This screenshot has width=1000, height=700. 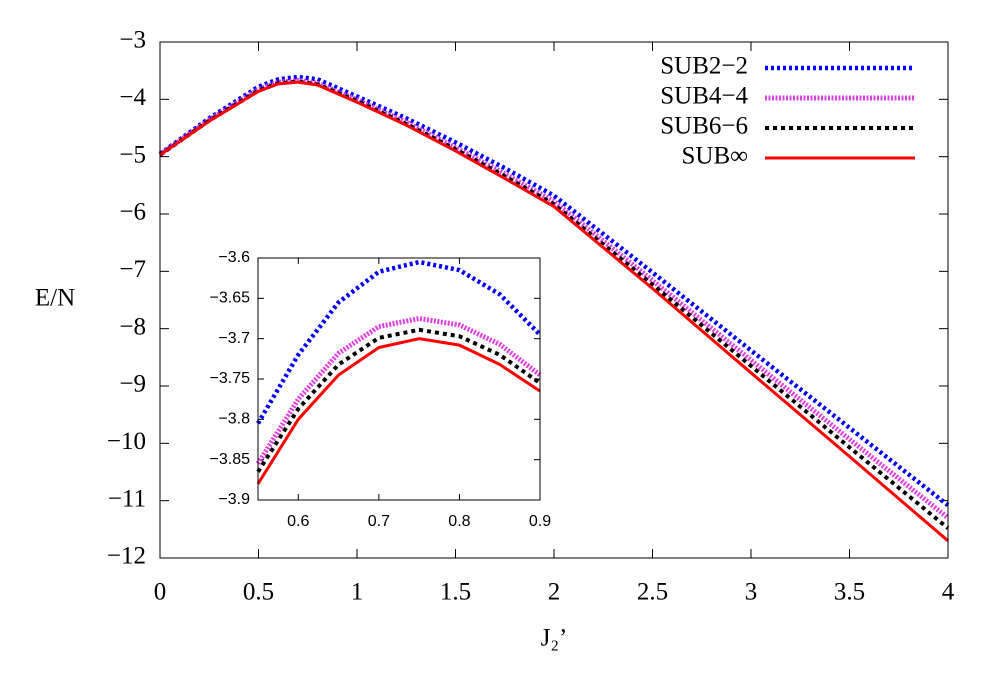 What do you see at coordinates (132, 154) in the screenshot?
I see `y-tick-label: −5` at bounding box center [132, 154].